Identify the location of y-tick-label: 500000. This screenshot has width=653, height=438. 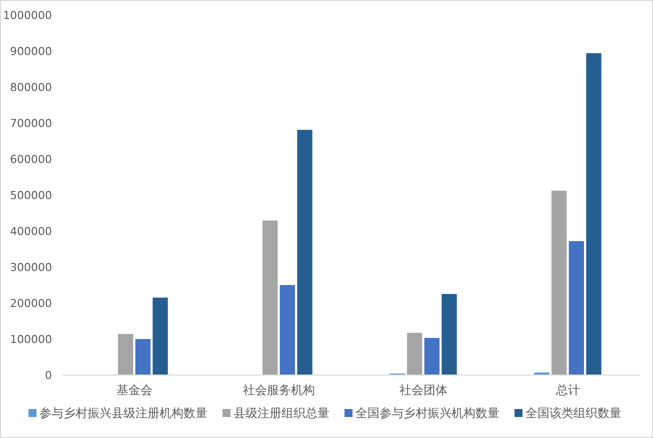
(31, 195).